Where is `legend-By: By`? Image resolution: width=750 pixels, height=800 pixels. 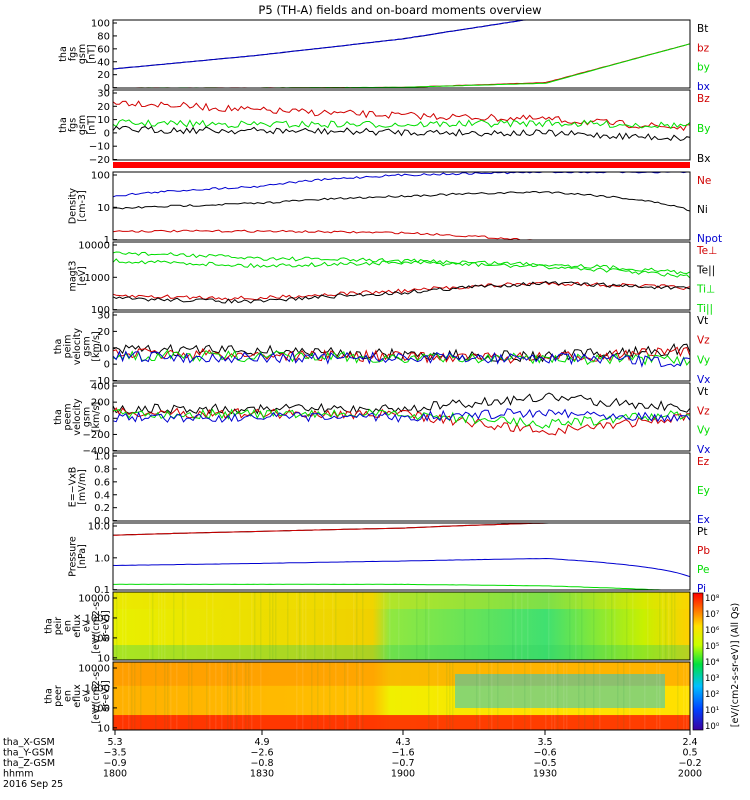 legend-By: By is located at coordinates (703, 129).